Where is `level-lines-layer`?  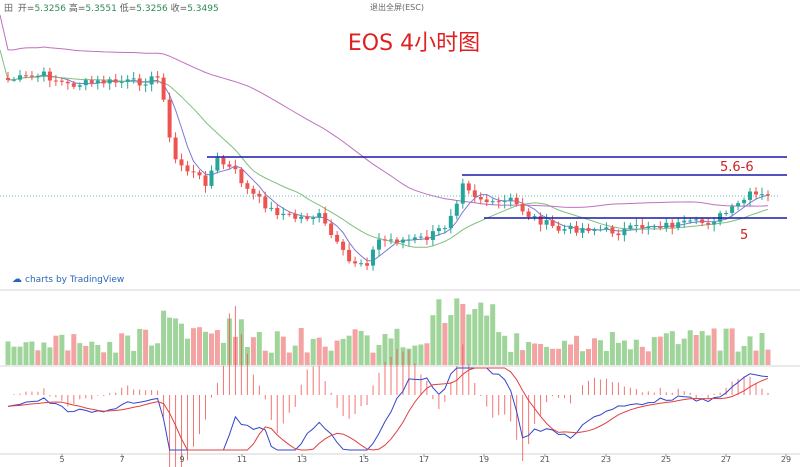 level-lines-layer is located at coordinates (393, 187).